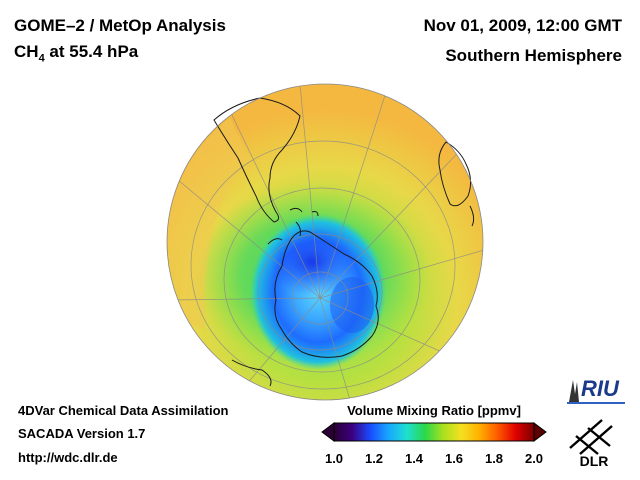 This screenshot has height=480, width=640. What do you see at coordinates (494, 458) in the screenshot?
I see `colorbar-tick-label: 1.8` at bounding box center [494, 458].